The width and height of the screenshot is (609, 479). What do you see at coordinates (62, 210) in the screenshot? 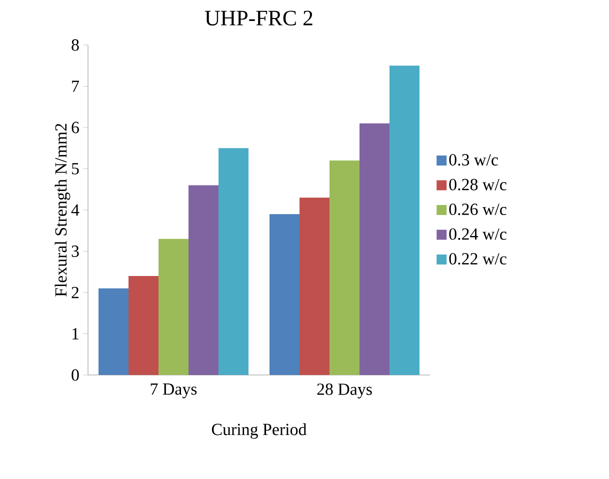
I see `y-axis-title: Flexural Strength N/mm2` at bounding box center [62, 210].